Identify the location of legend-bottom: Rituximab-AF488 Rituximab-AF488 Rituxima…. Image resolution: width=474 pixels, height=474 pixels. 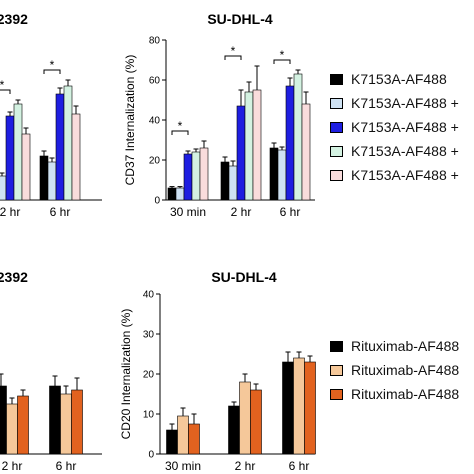
(402, 370).